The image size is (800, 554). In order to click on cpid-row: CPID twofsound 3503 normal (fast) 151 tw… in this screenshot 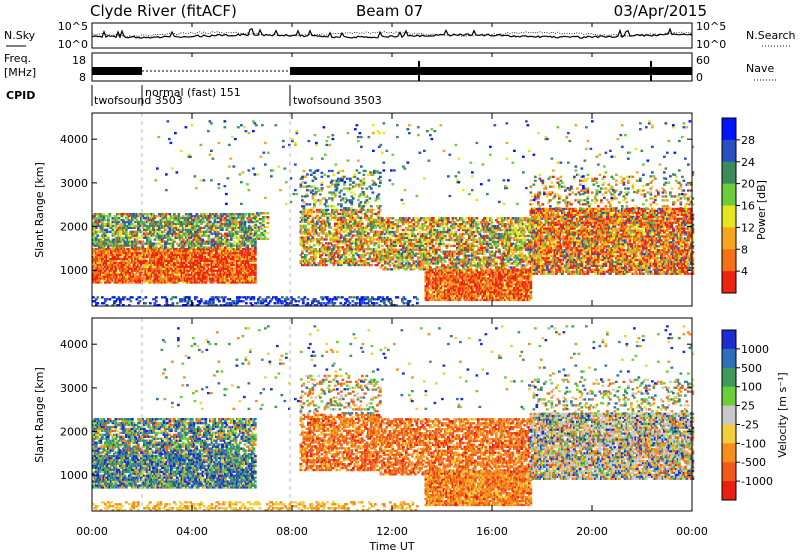, I will do `click(194, 96)`.